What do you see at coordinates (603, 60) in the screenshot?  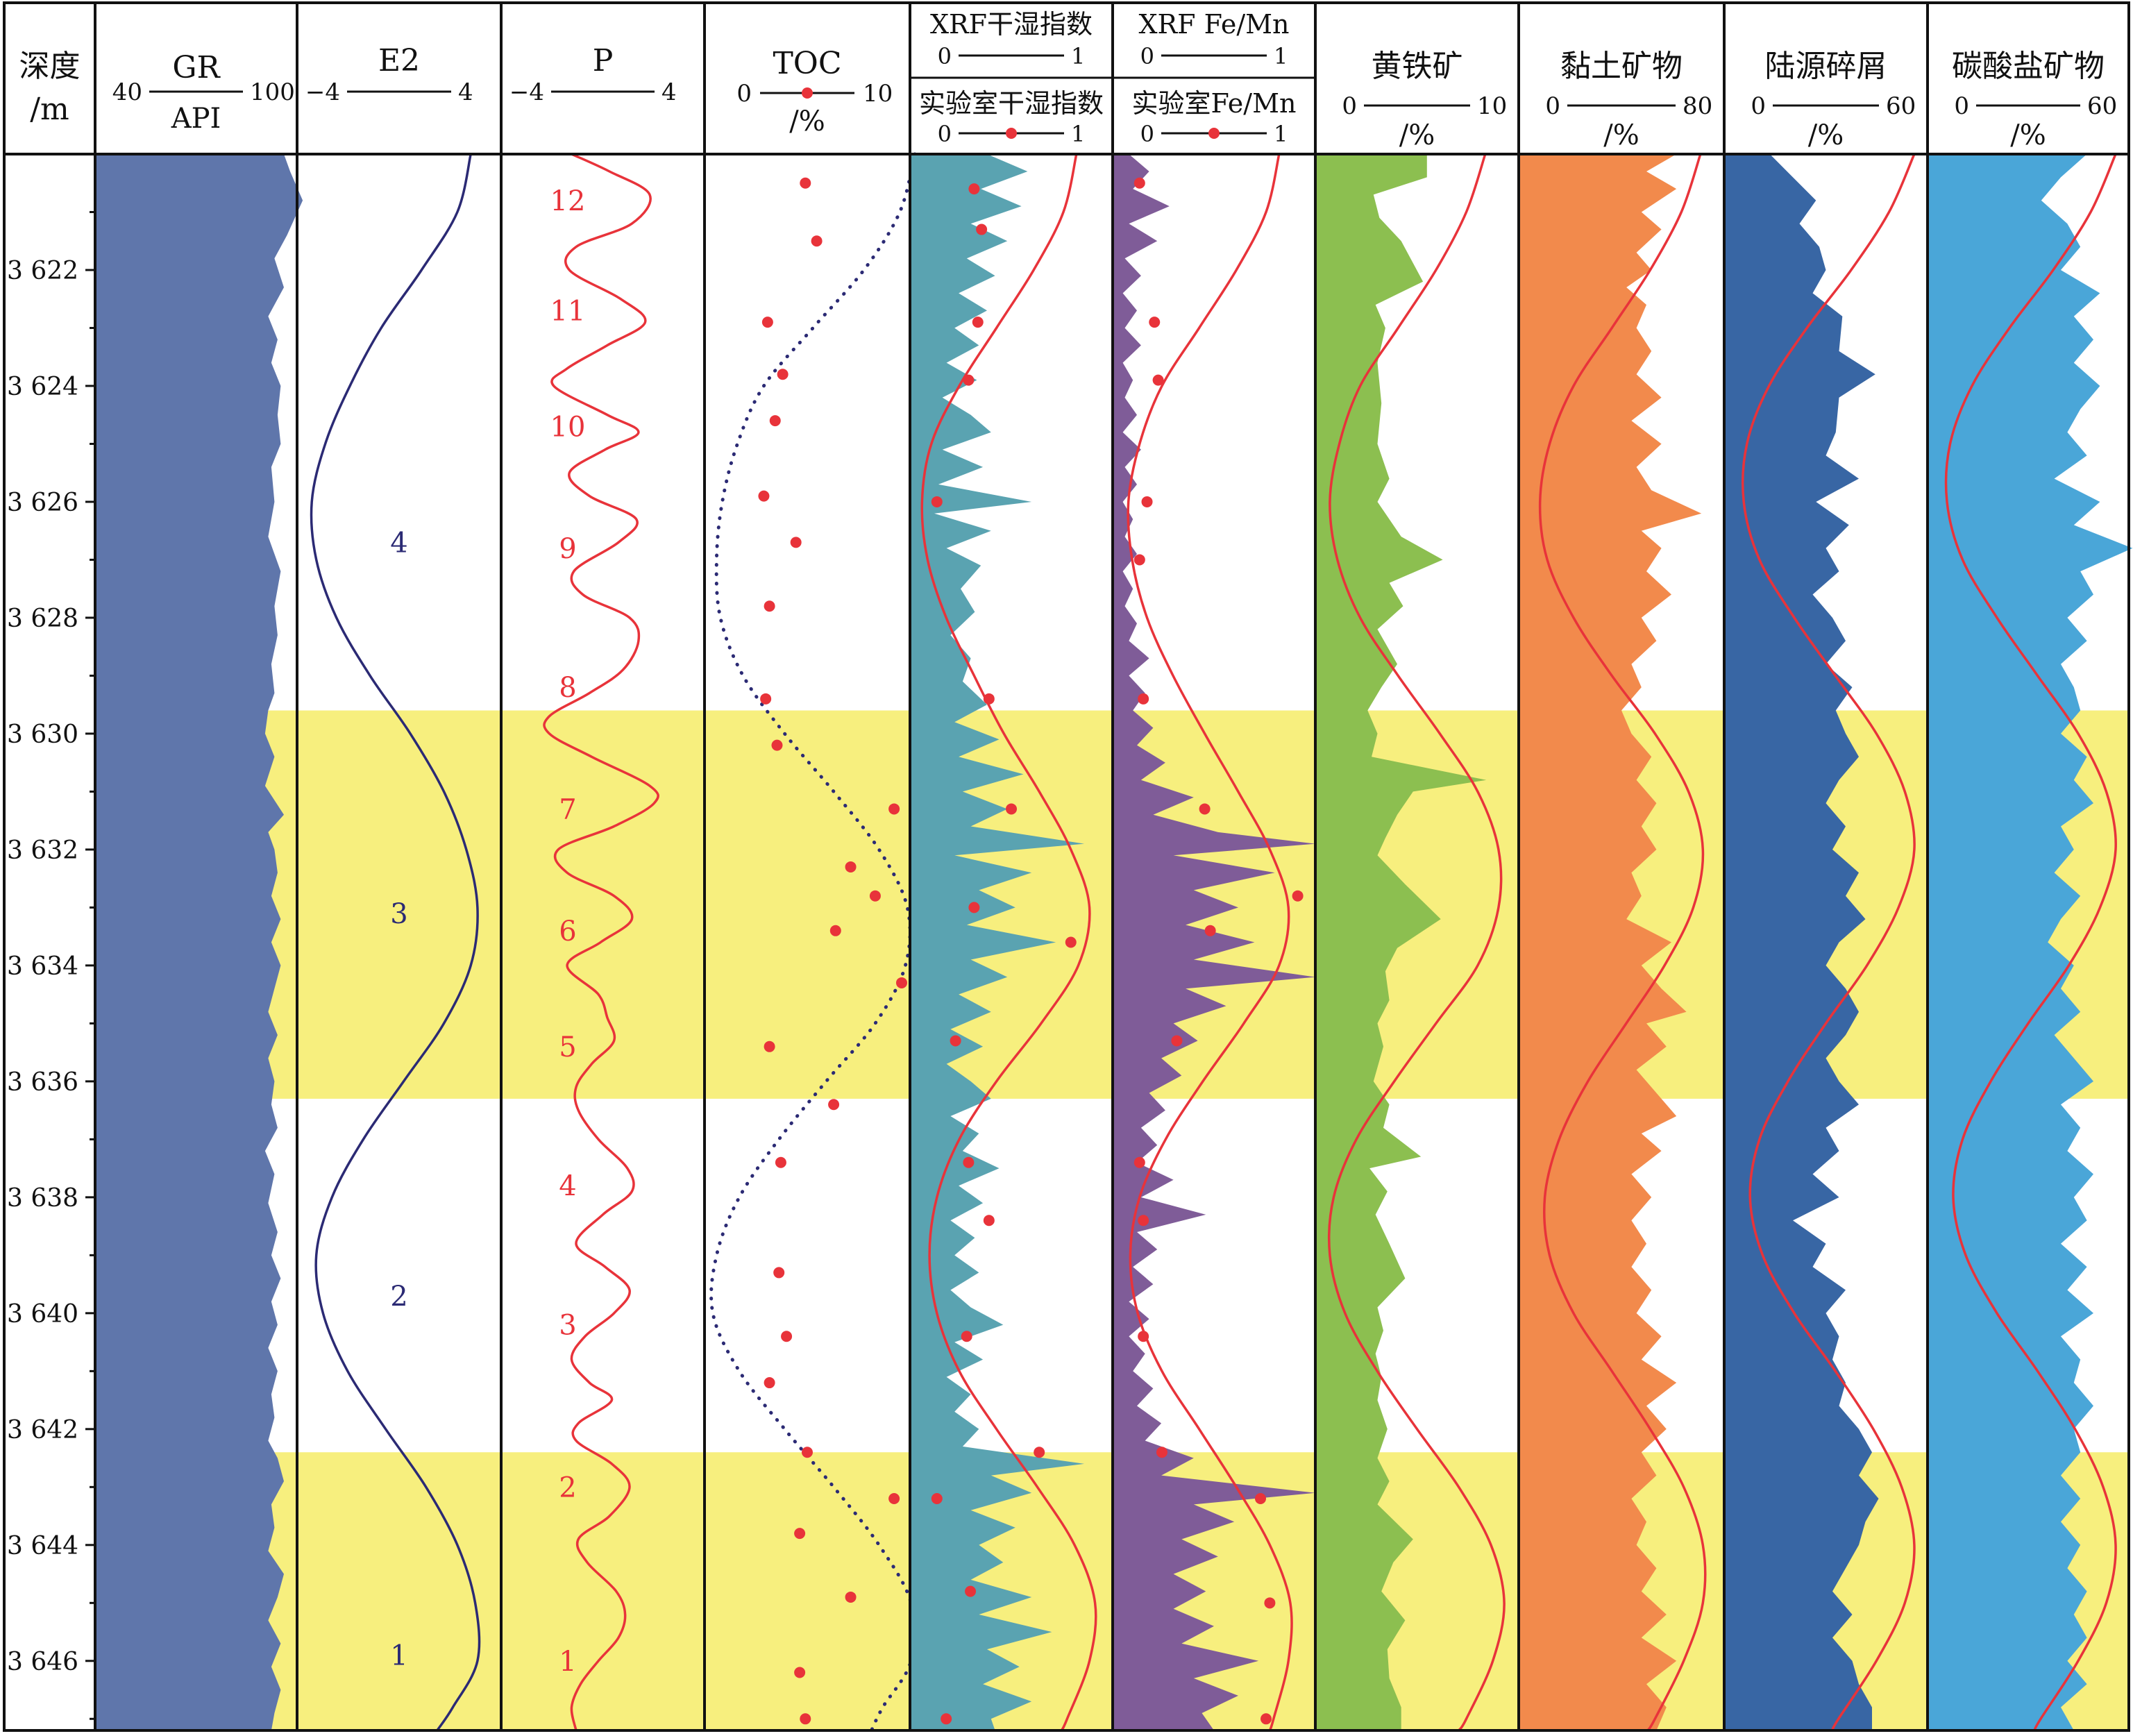 I see `p-header-title: P` at bounding box center [603, 60].